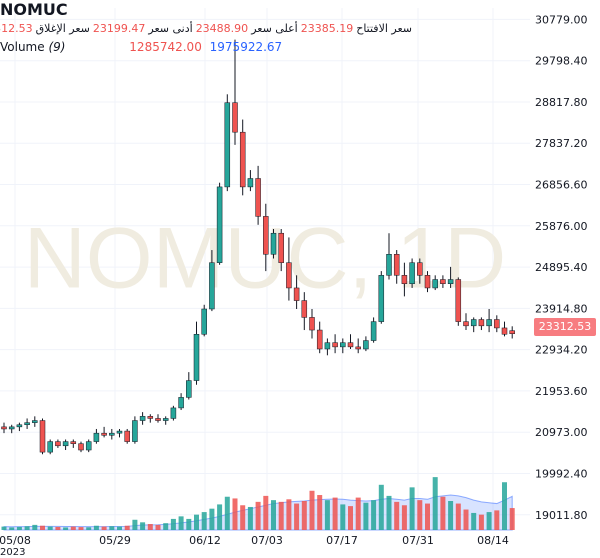 This screenshot has height=558, width=600. What do you see at coordinates (267, 540) in the screenshot?
I see `x-tick-label: 07/03` at bounding box center [267, 540].